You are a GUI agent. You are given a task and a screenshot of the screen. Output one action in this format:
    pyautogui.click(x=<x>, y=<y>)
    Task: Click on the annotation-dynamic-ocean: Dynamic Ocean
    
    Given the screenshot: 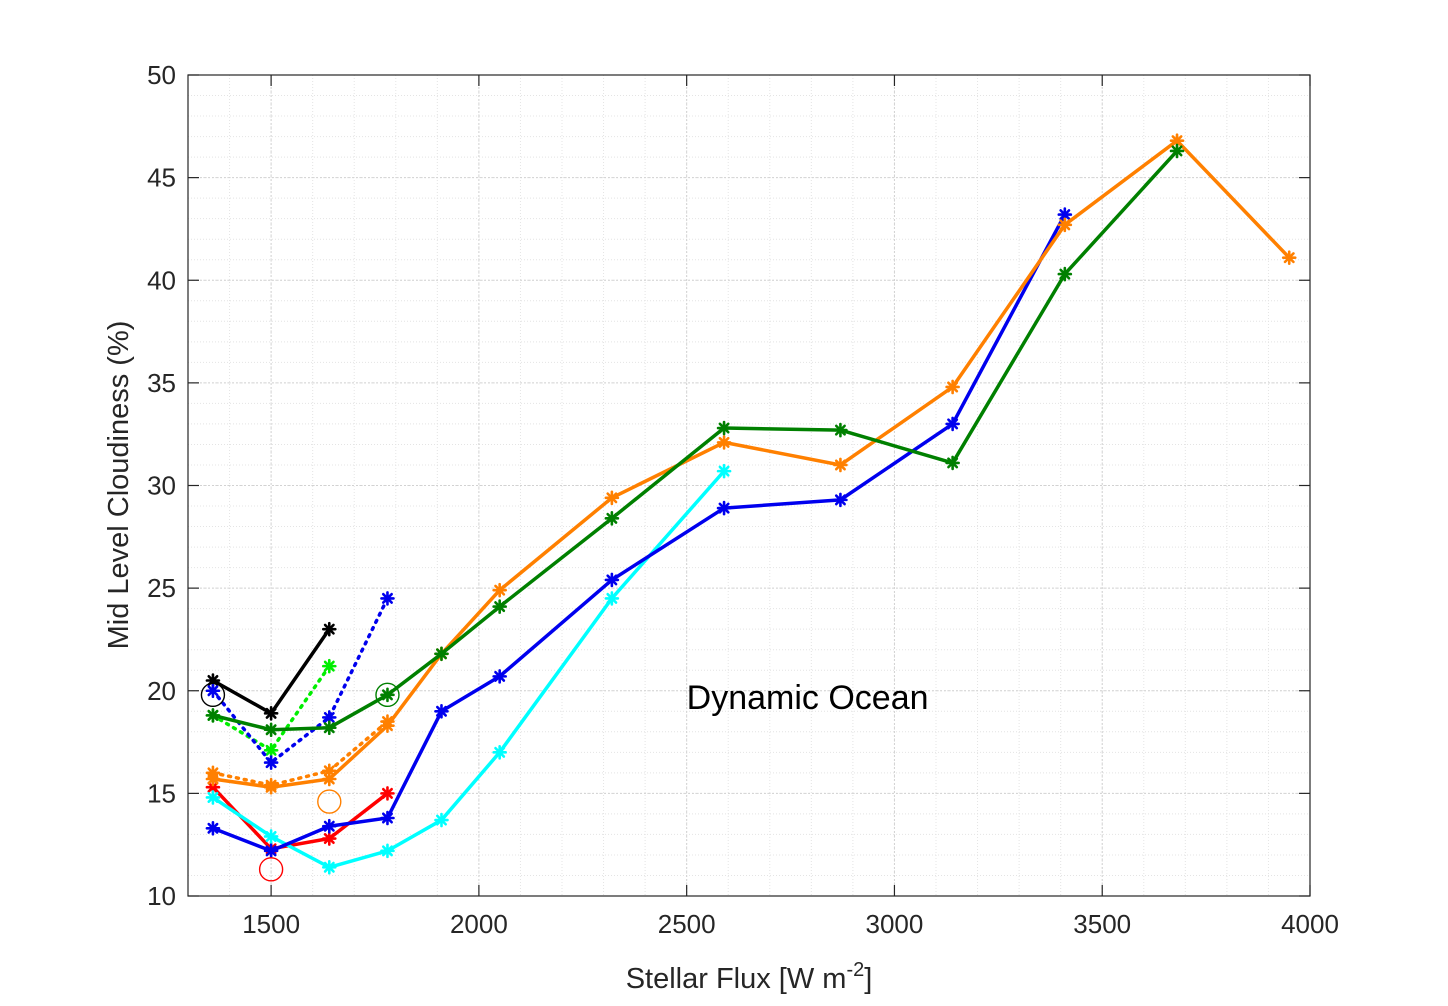 What is the action you would take?
    pyautogui.click(x=808, y=698)
    